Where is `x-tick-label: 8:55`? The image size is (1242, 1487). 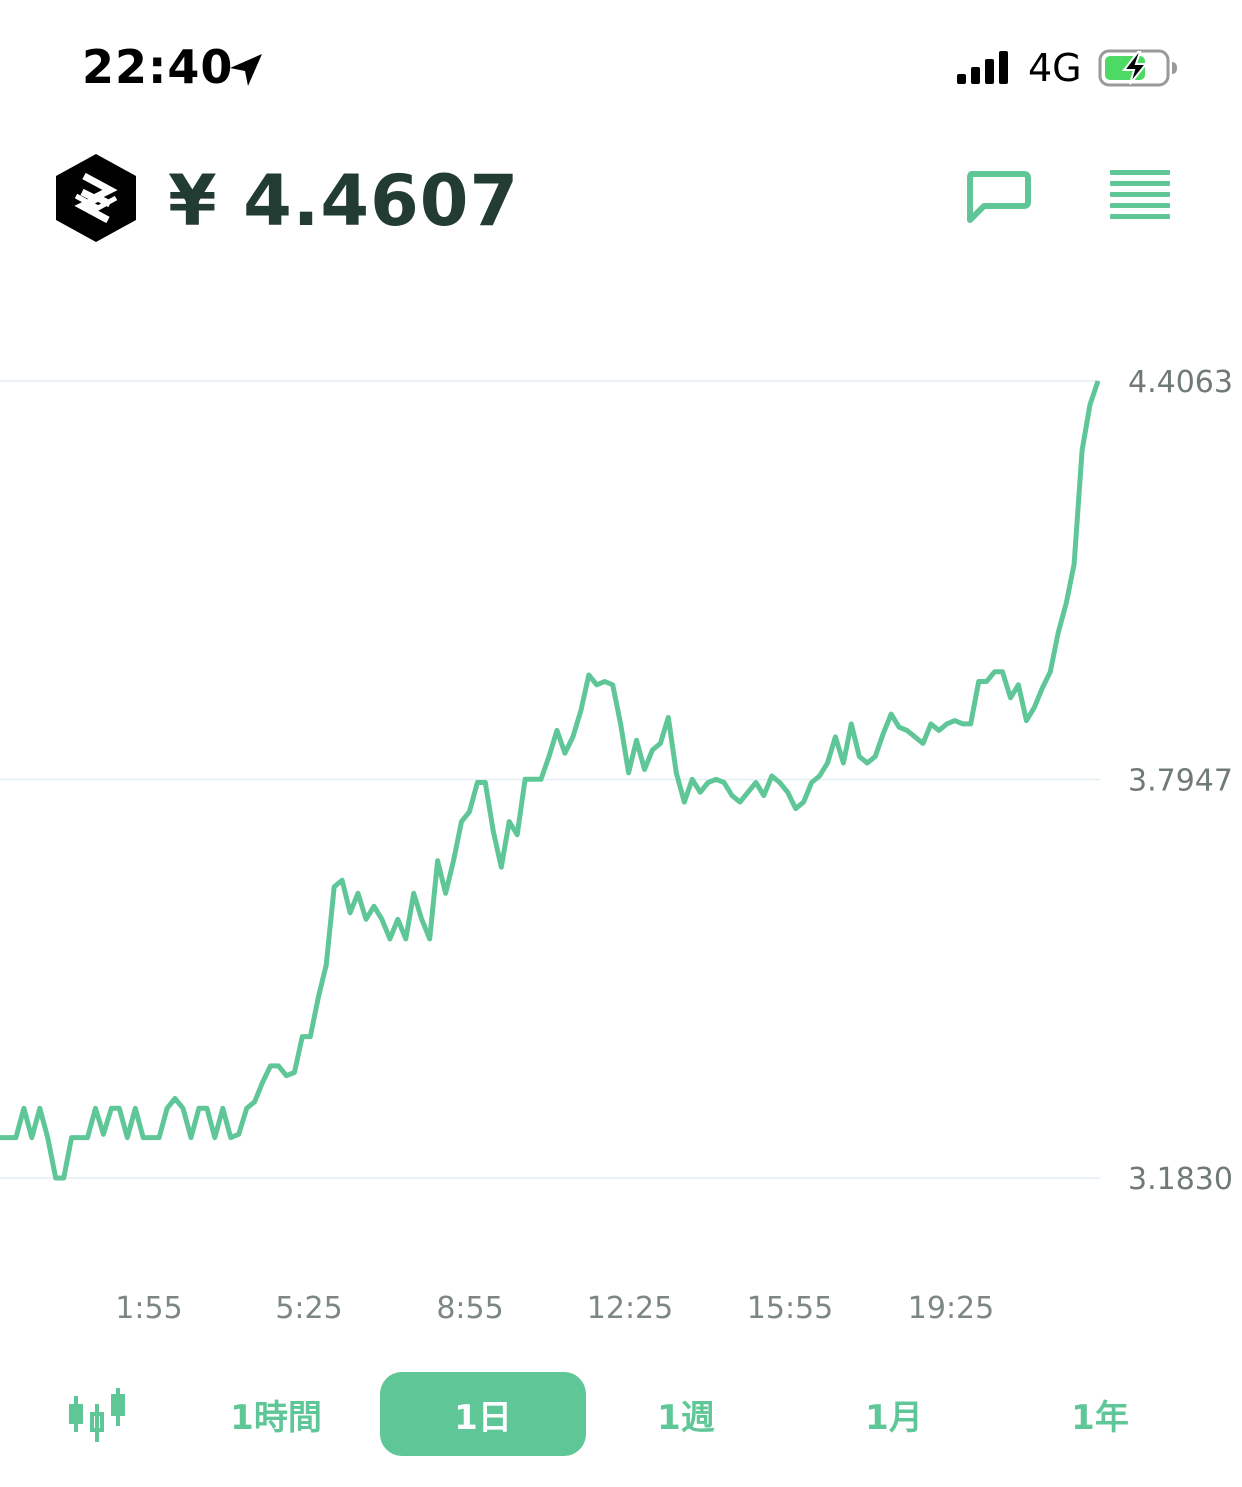 x-tick-label: 8:55 is located at coordinates (469, 1308).